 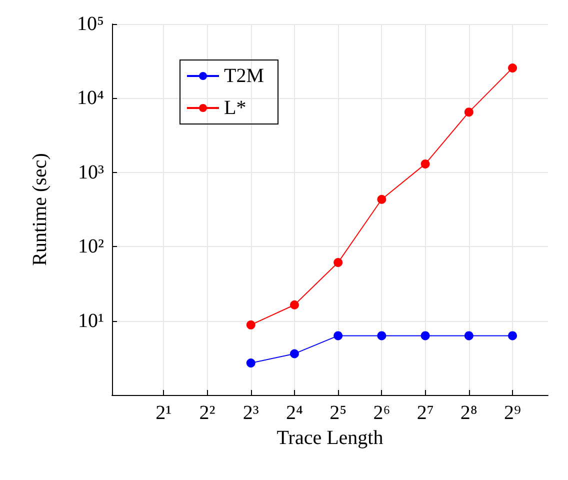 I want to click on x-tick-label: 2¹, so click(x=164, y=413).